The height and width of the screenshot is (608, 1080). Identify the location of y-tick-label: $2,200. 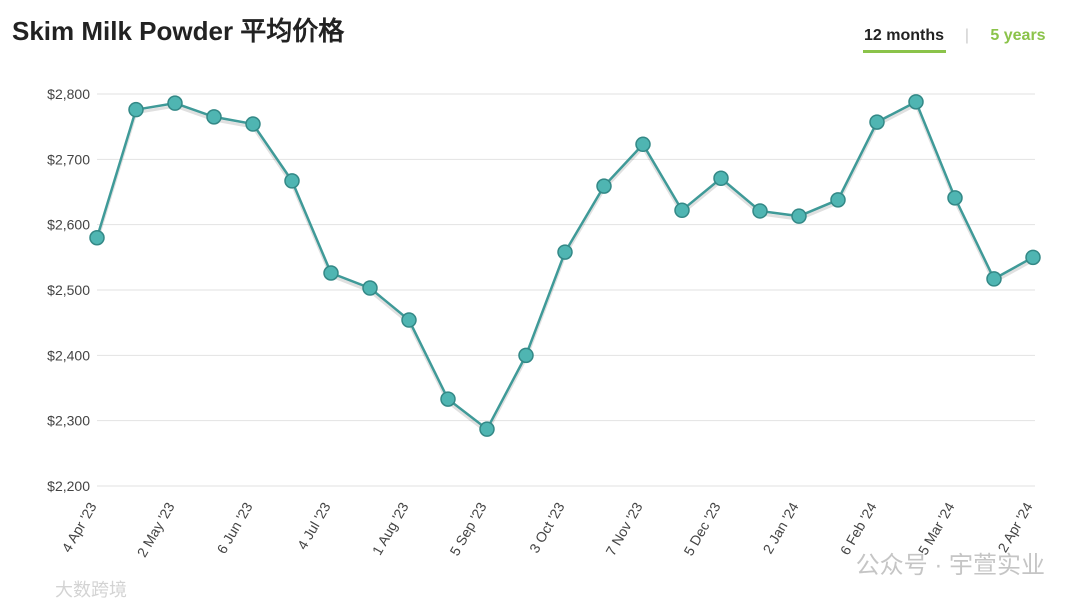
(68, 486).